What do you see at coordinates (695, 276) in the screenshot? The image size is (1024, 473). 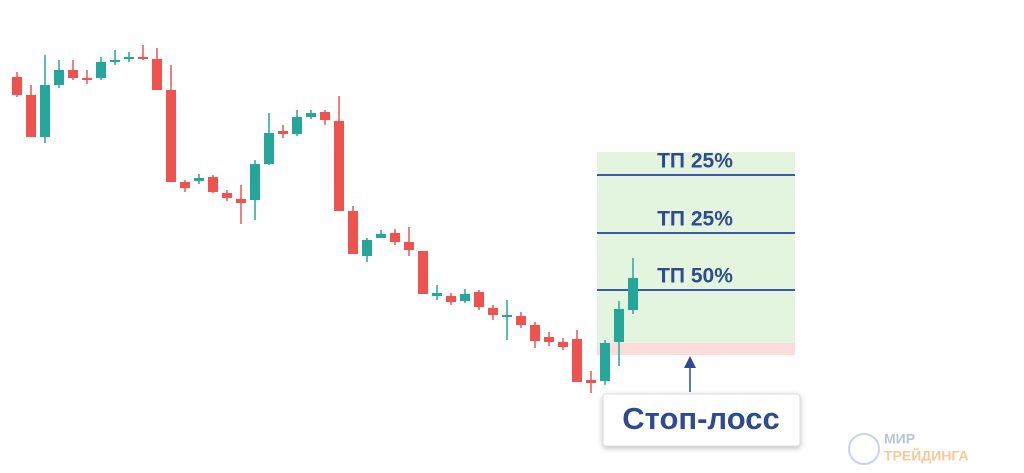 I see `tp-label: ТП 50%` at bounding box center [695, 276].